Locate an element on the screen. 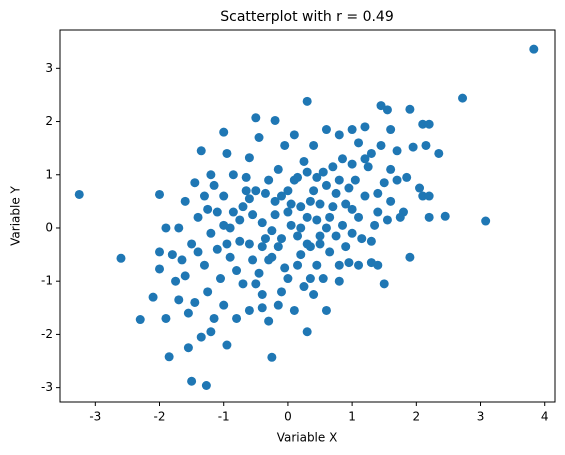 The image size is (565, 455). y-tick-label: -1 is located at coordinates (47, 281).